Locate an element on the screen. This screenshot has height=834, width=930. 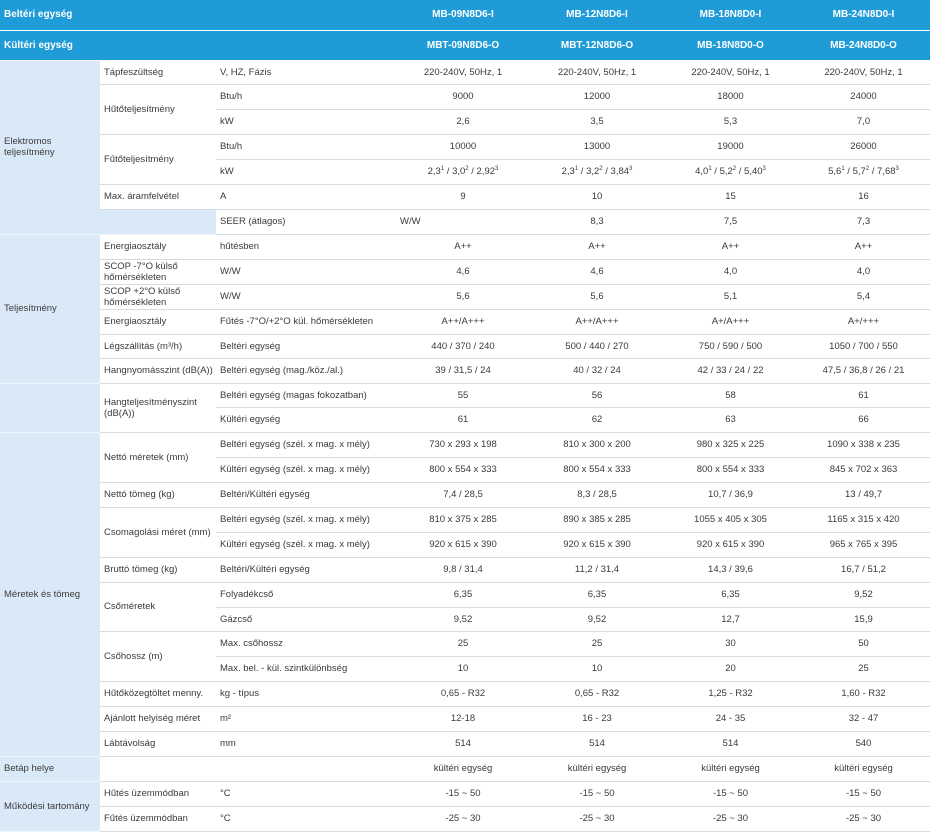
row-label: Hangteljesítményszint (dB(A)) is located at coordinates (158, 408).